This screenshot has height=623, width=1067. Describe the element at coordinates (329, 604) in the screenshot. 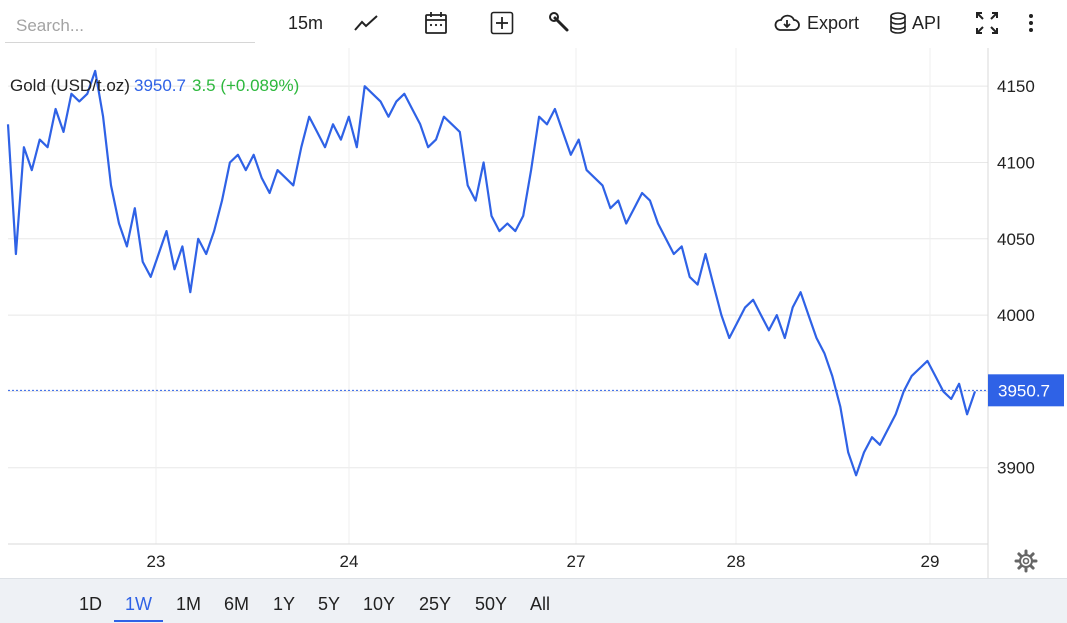

I see `range-5y: 5Y` at that location.